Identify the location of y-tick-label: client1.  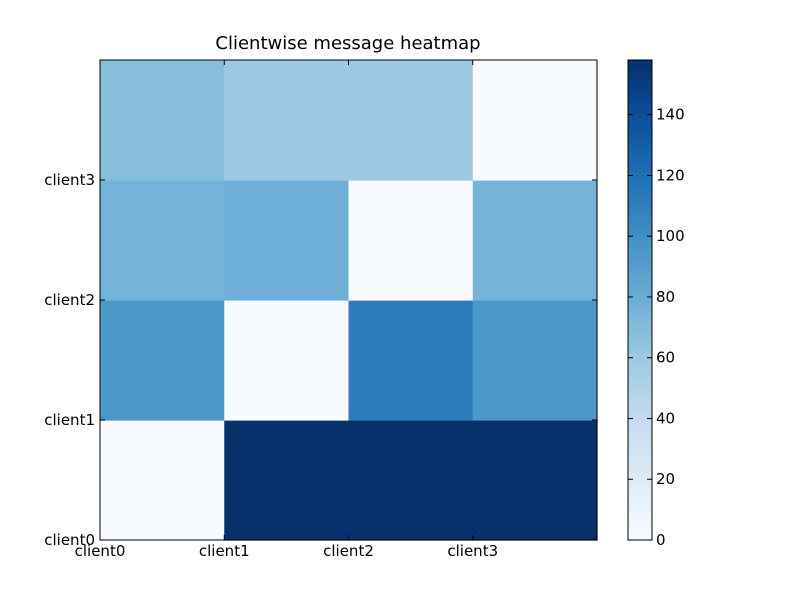
(69, 420).